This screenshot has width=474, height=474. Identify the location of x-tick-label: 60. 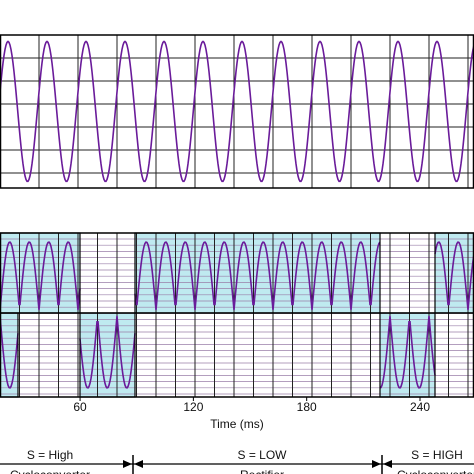
(80, 407).